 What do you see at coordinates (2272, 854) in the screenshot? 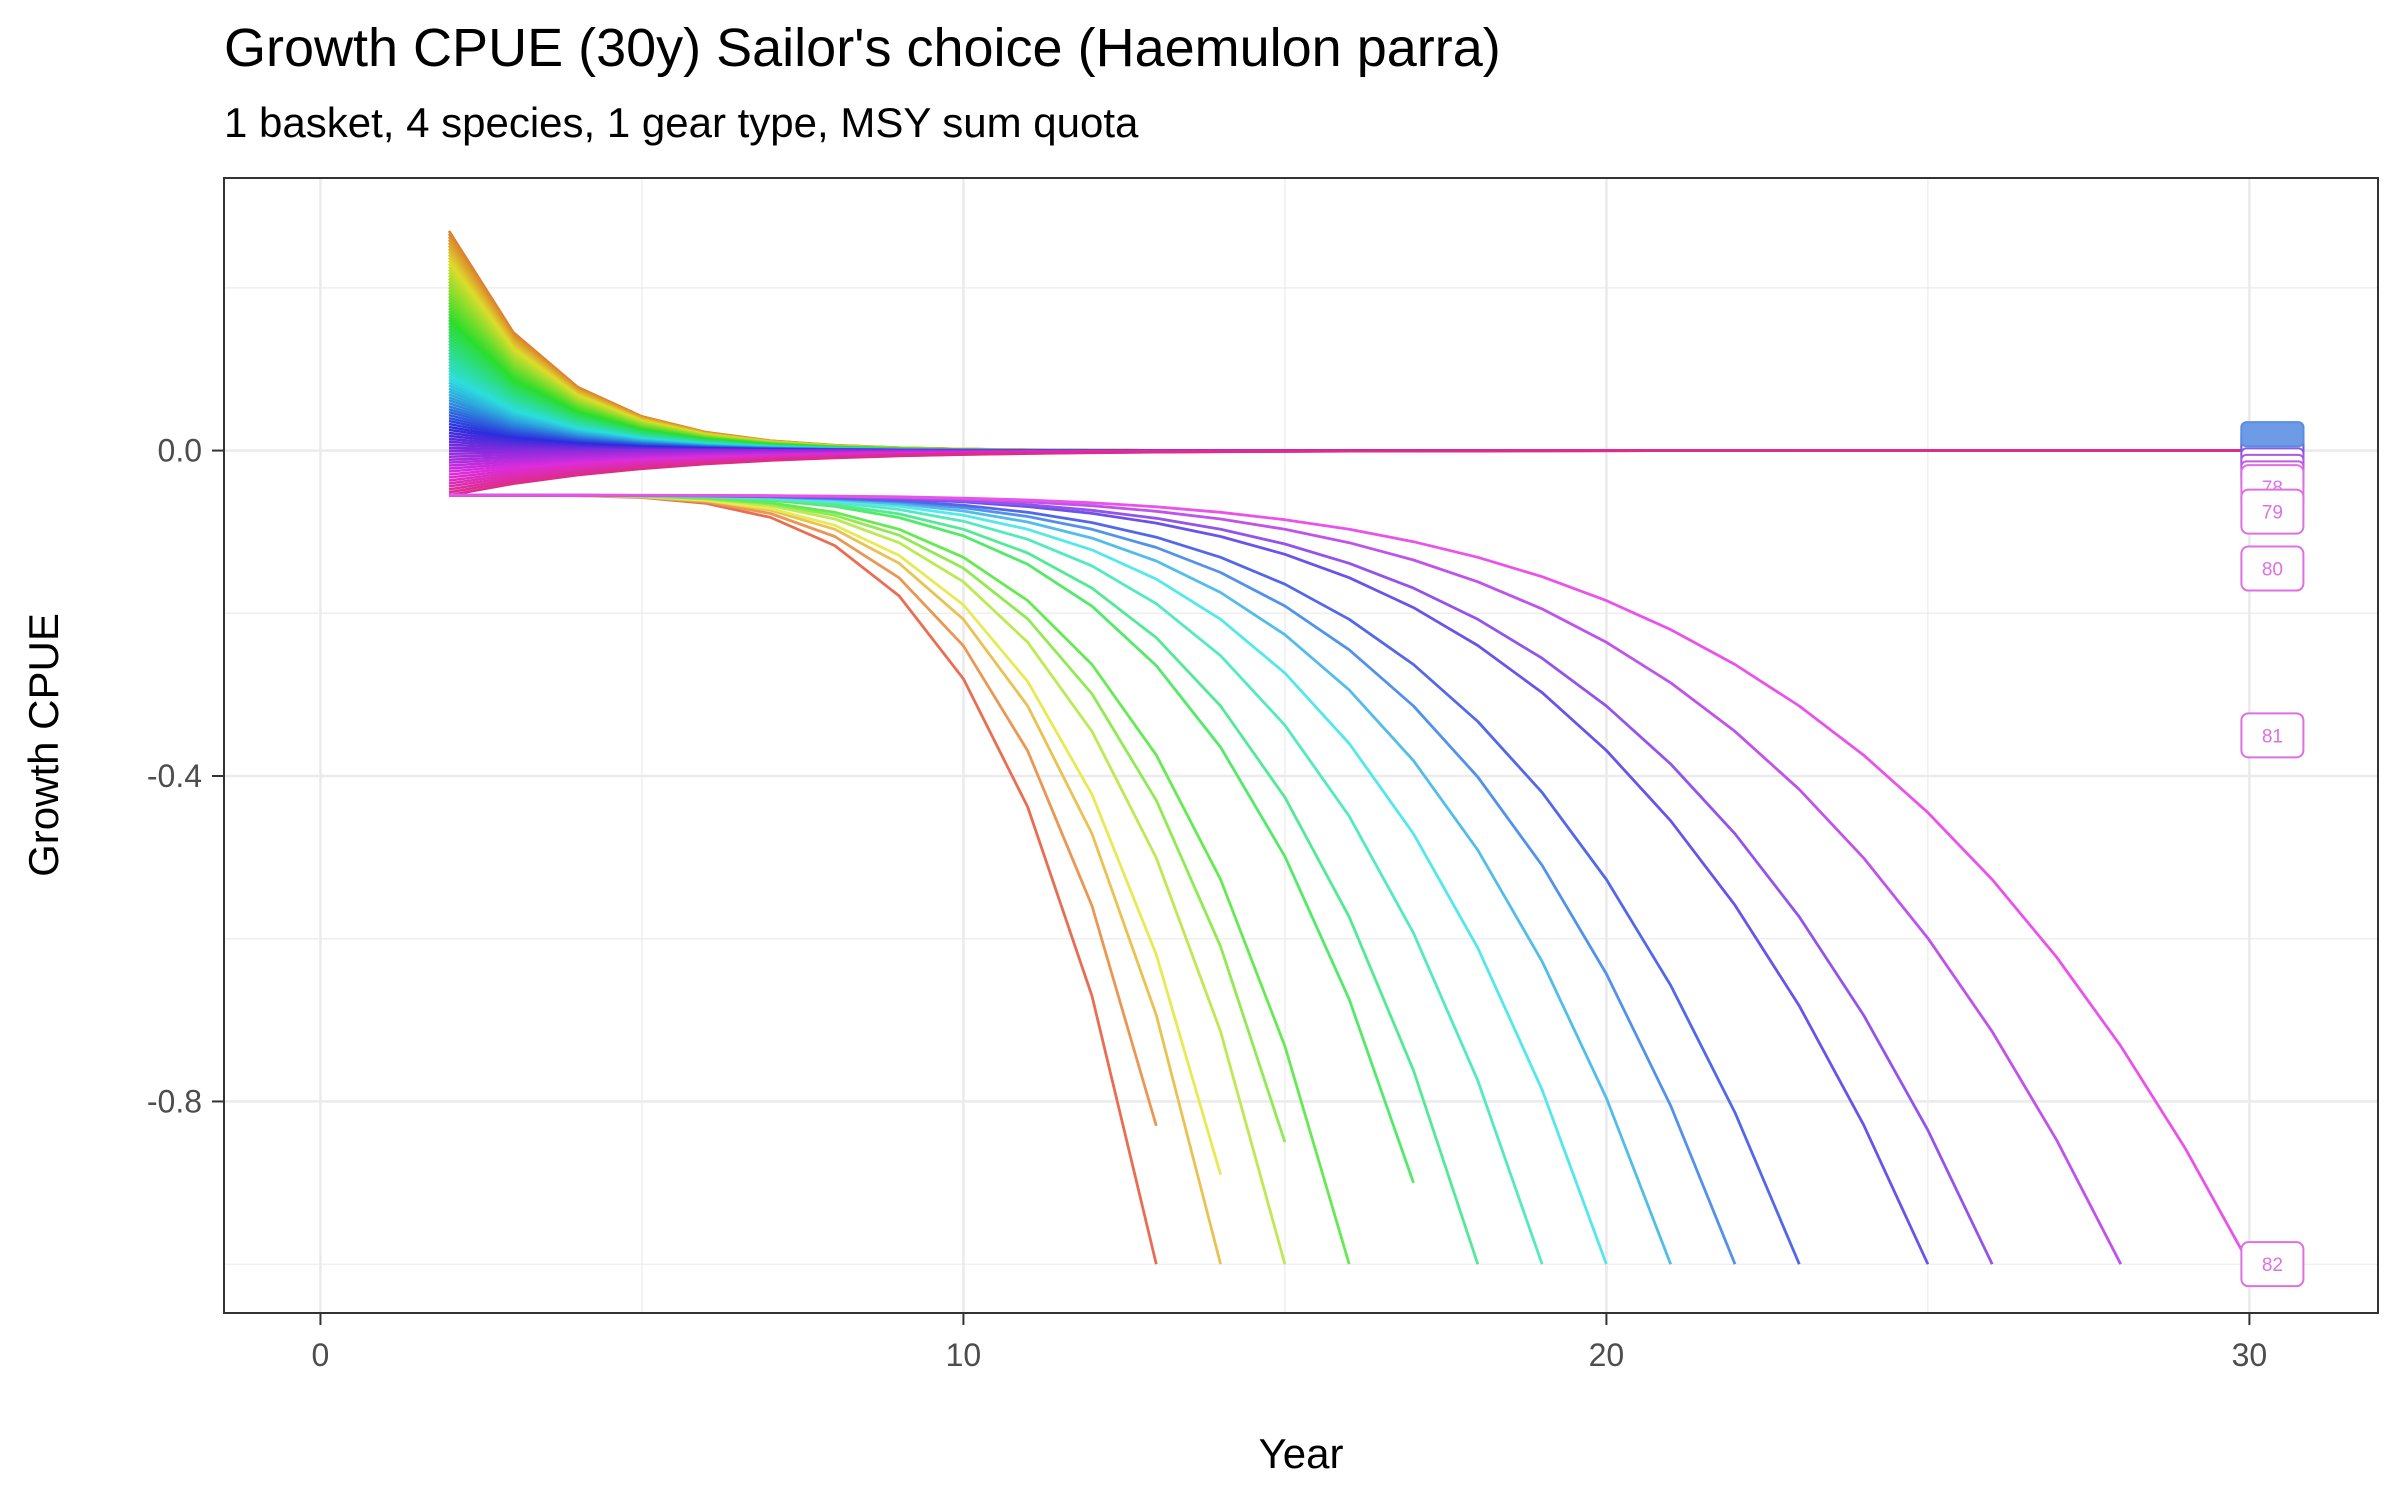
I see `end-labels-layer: 7879808182` at bounding box center [2272, 854].